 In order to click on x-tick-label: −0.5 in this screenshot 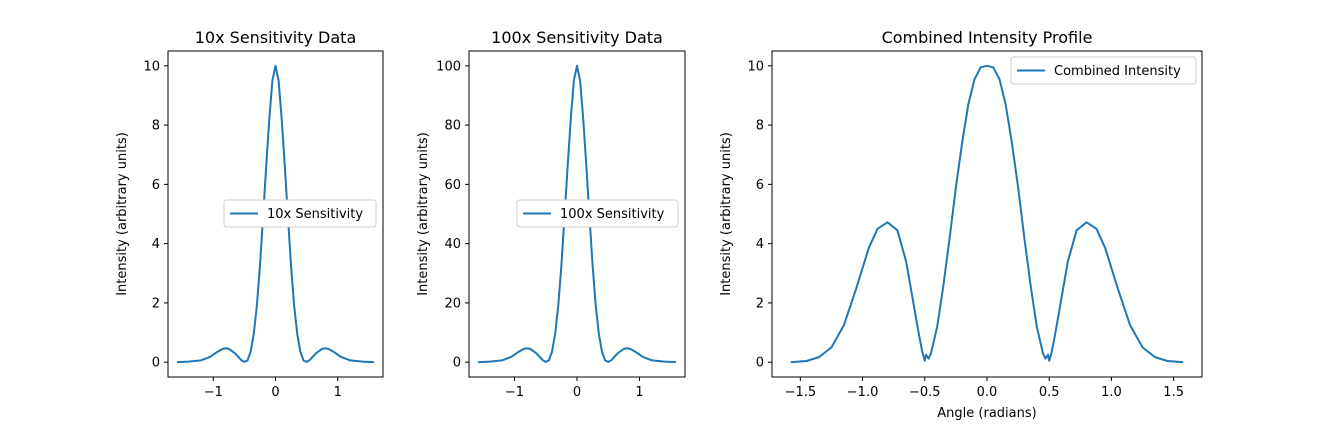, I will do `click(925, 392)`.